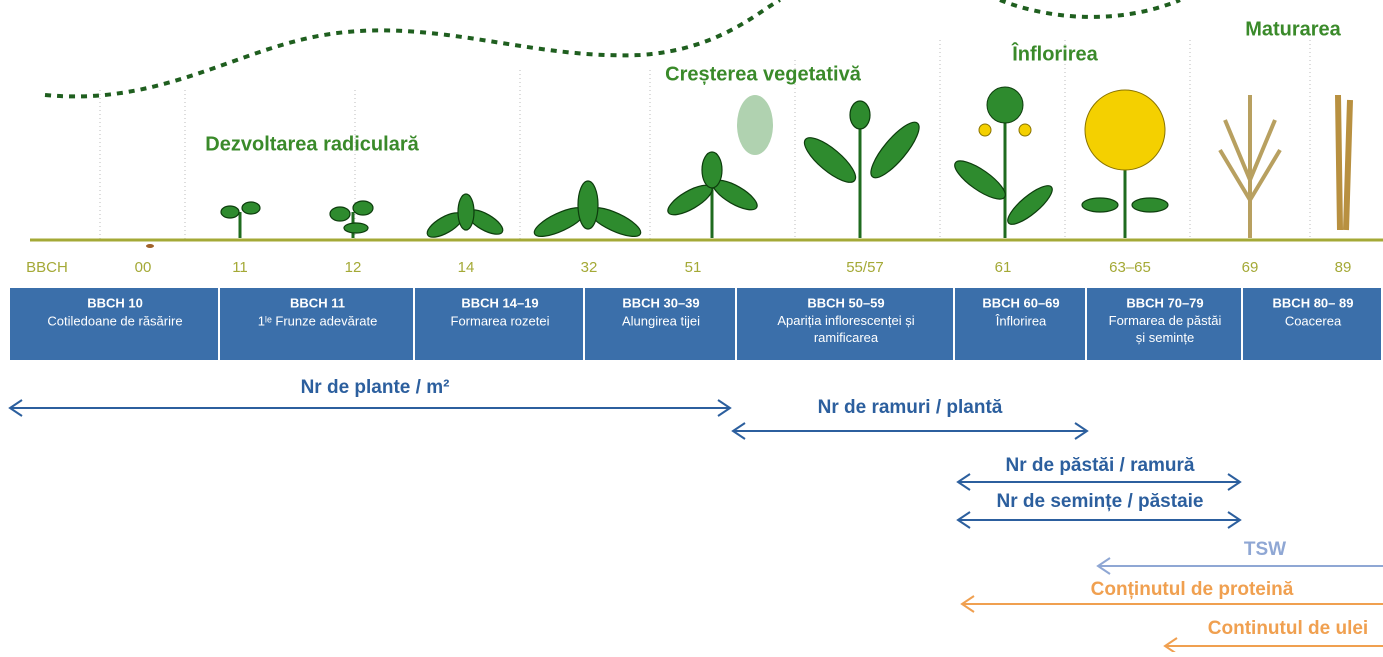  I want to click on growth-curve, so click(612, 49).